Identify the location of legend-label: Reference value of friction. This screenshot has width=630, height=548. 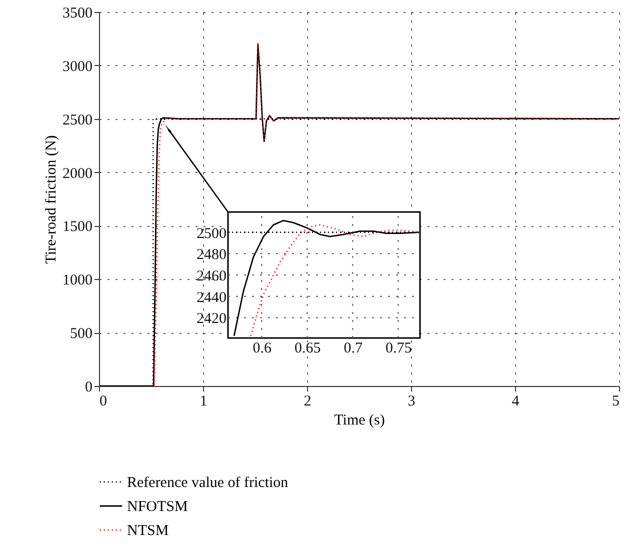
(208, 483).